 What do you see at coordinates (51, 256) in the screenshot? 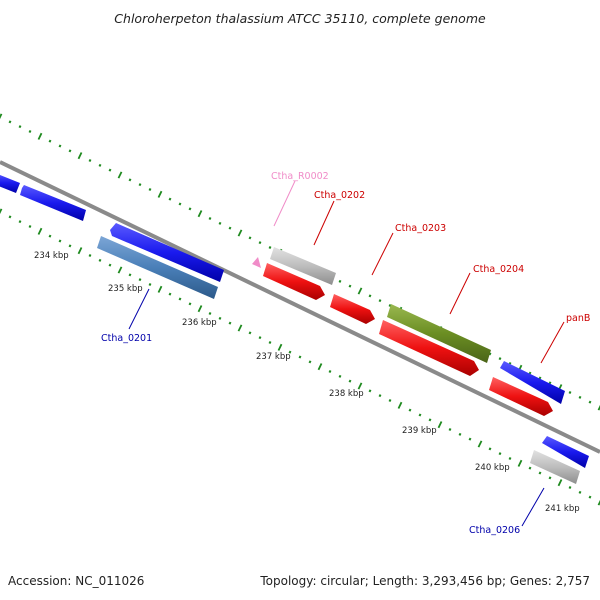
I see `tick-label: 234 kbp` at bounding box center [51, 256].